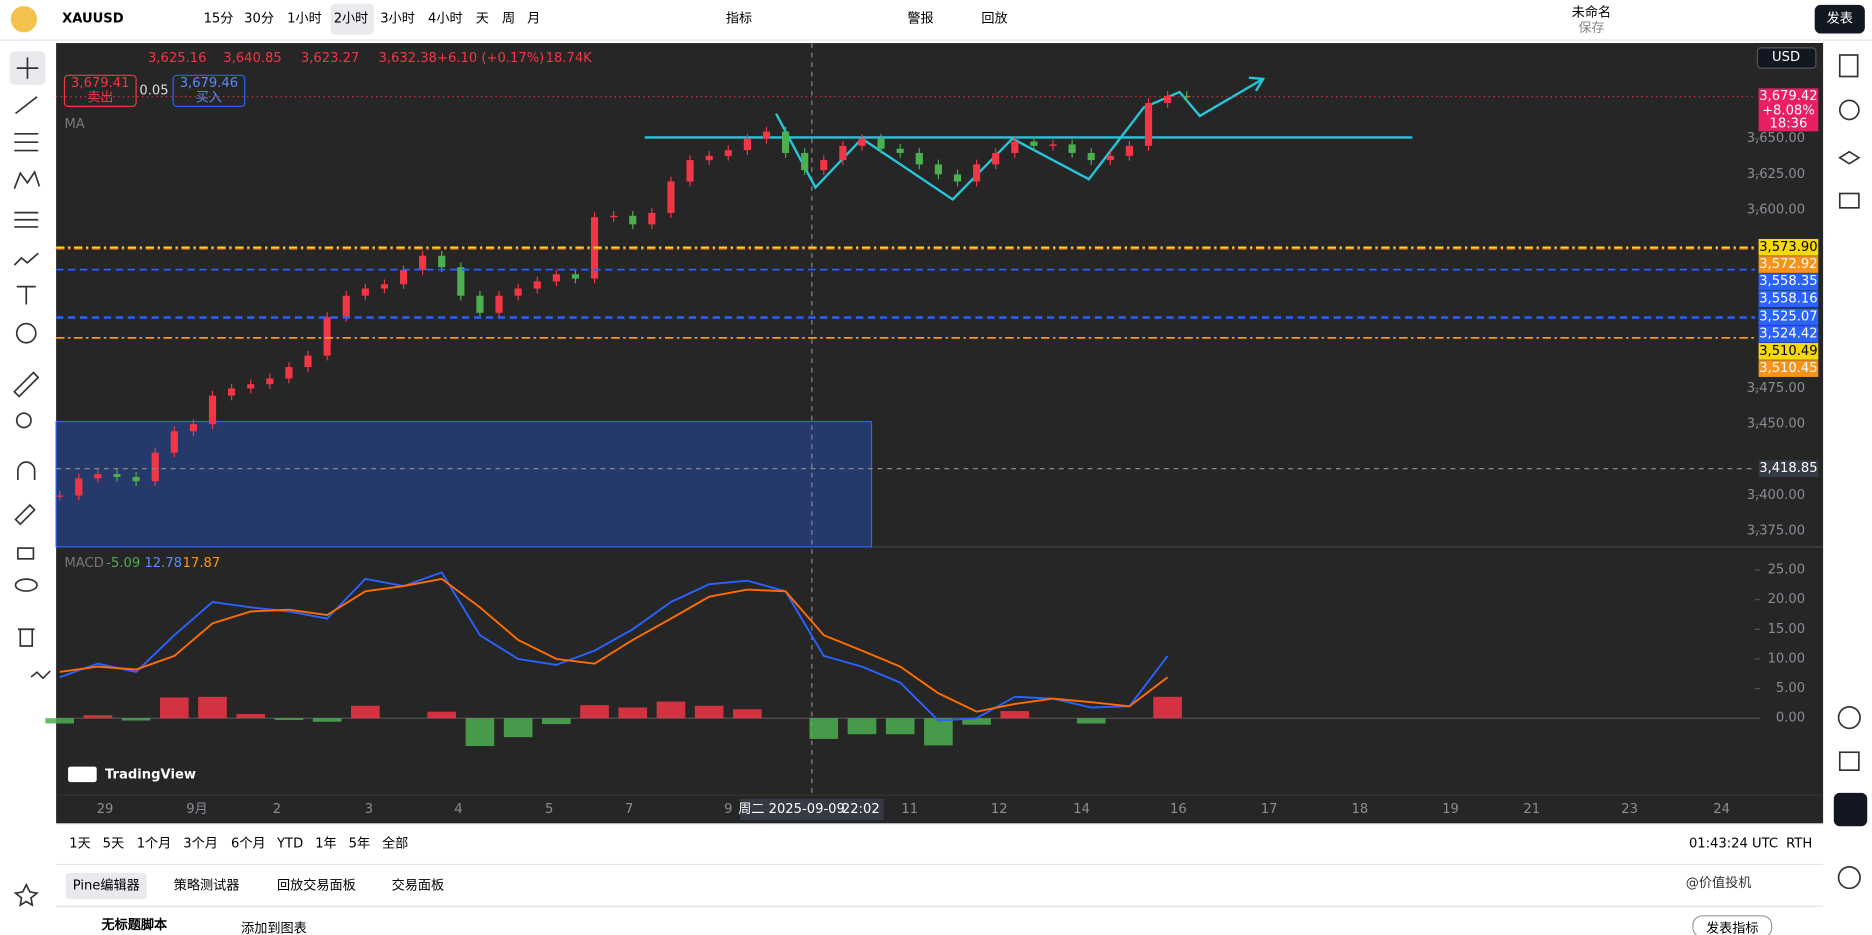 The height and width of the screenshot is (935, 1872). Describe the element at coordinates (26, 105) in the screenshot. I see `trendline-tool` at that location.